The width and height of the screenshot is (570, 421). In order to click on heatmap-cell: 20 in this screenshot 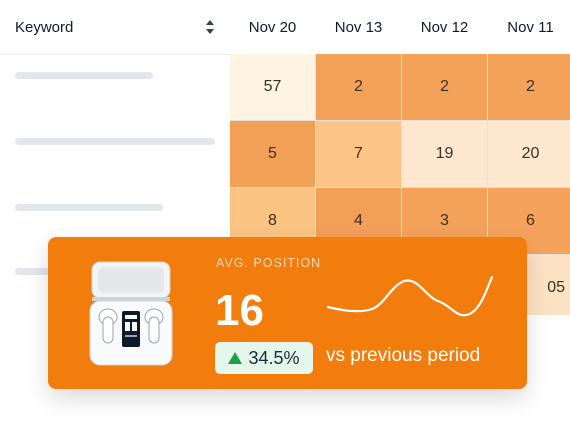, I will do `click(529, 154)`.